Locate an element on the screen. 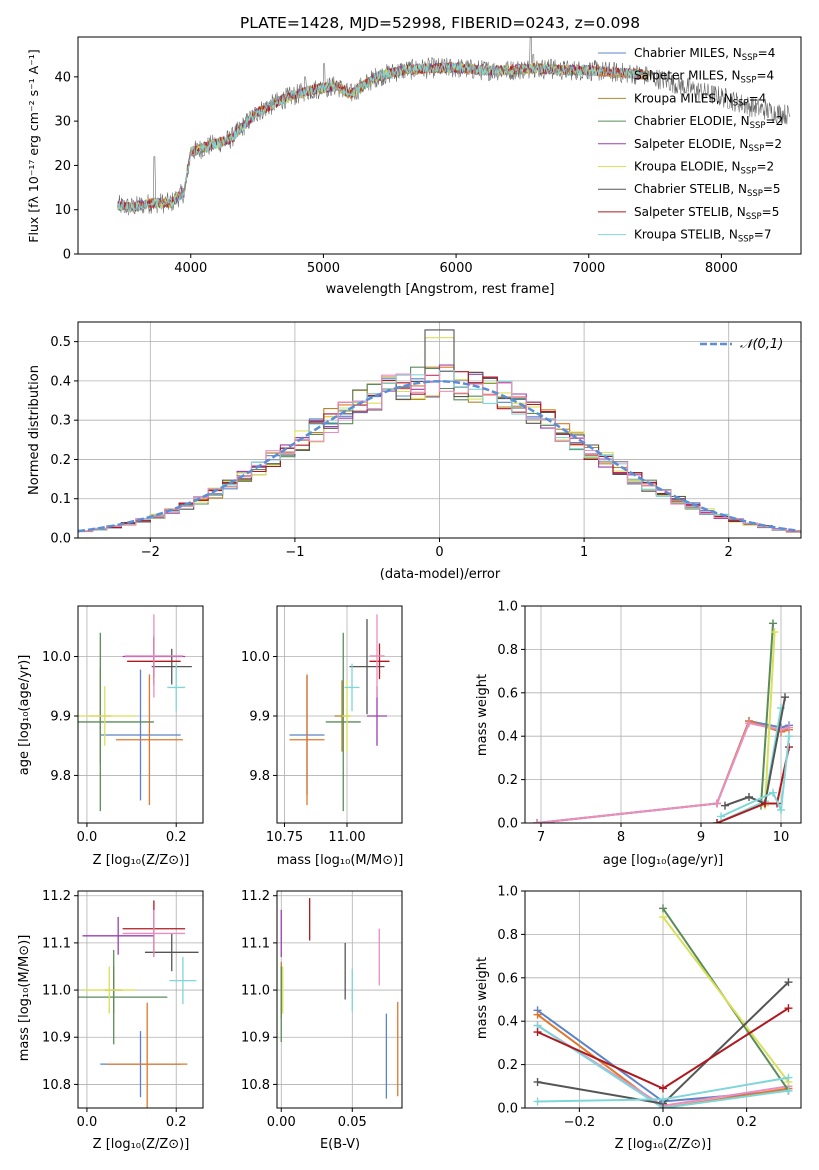 The height and width of the screenshot is (1170, 819). x-tick-label: 0.05 is located at coordinates (352, 1122).